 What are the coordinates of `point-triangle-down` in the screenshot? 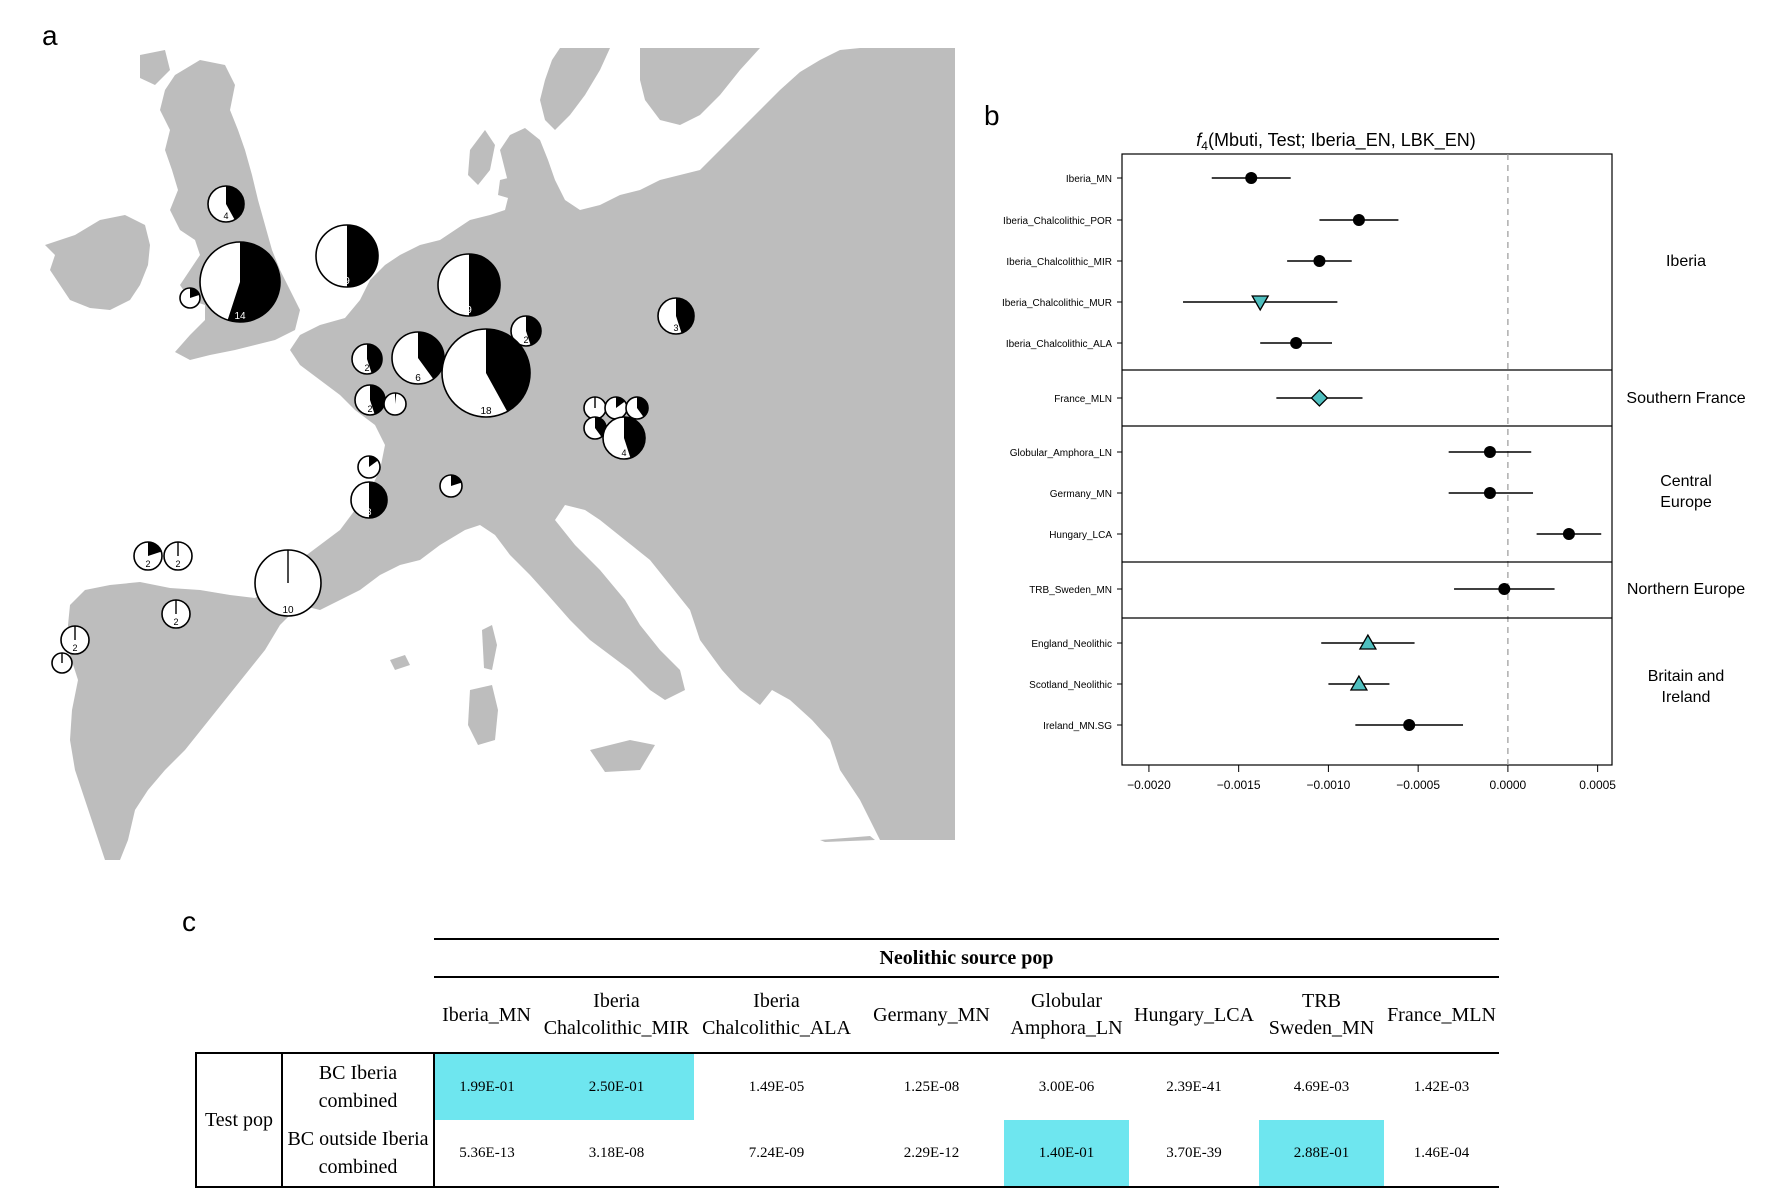 It's located at (1260, 303).